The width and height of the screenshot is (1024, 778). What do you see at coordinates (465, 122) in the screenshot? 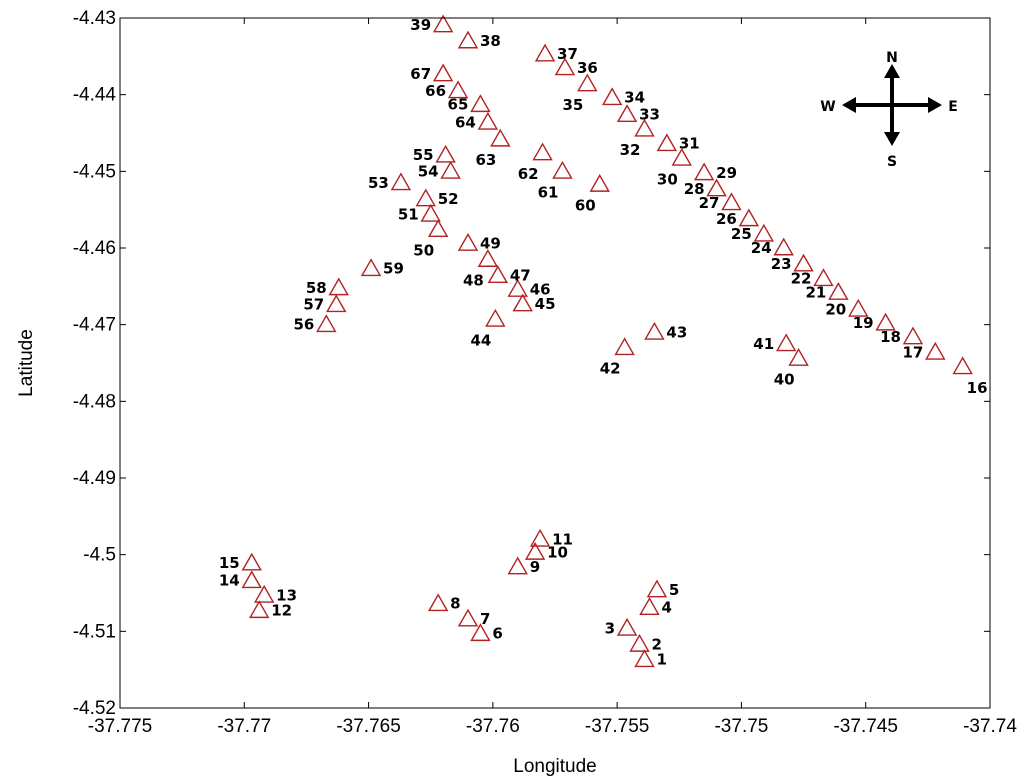
I see `point-label: 64` at bounding box center [465, 122].